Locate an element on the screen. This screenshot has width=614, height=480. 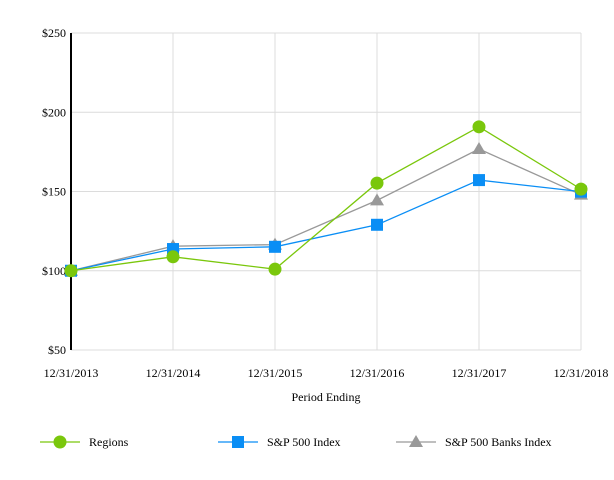
legend-item: S&P 500 Banks Index is located at coordinates (474, 442).